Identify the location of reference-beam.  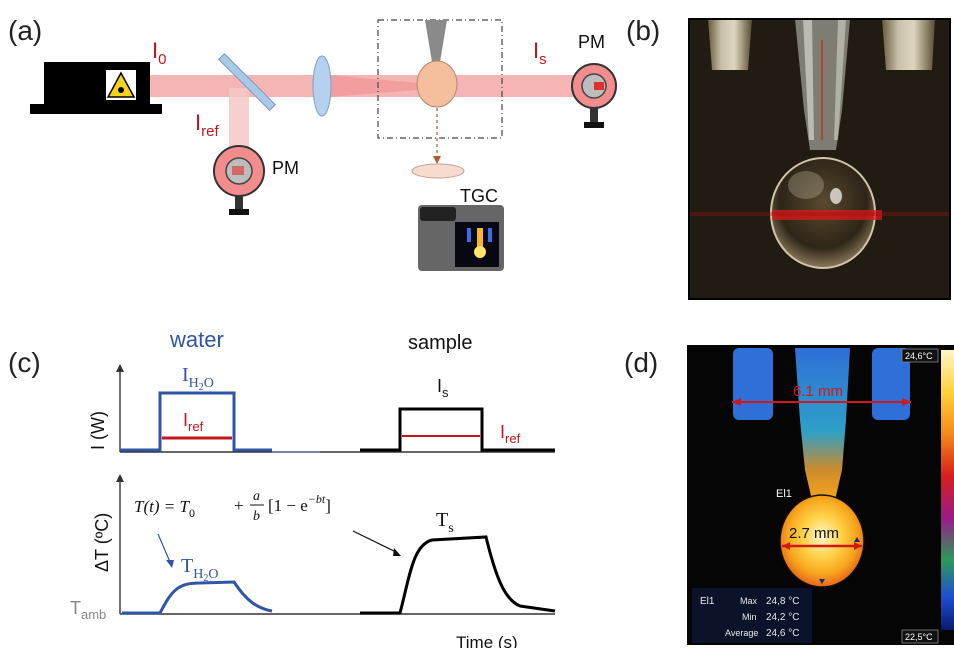
(239, 118).